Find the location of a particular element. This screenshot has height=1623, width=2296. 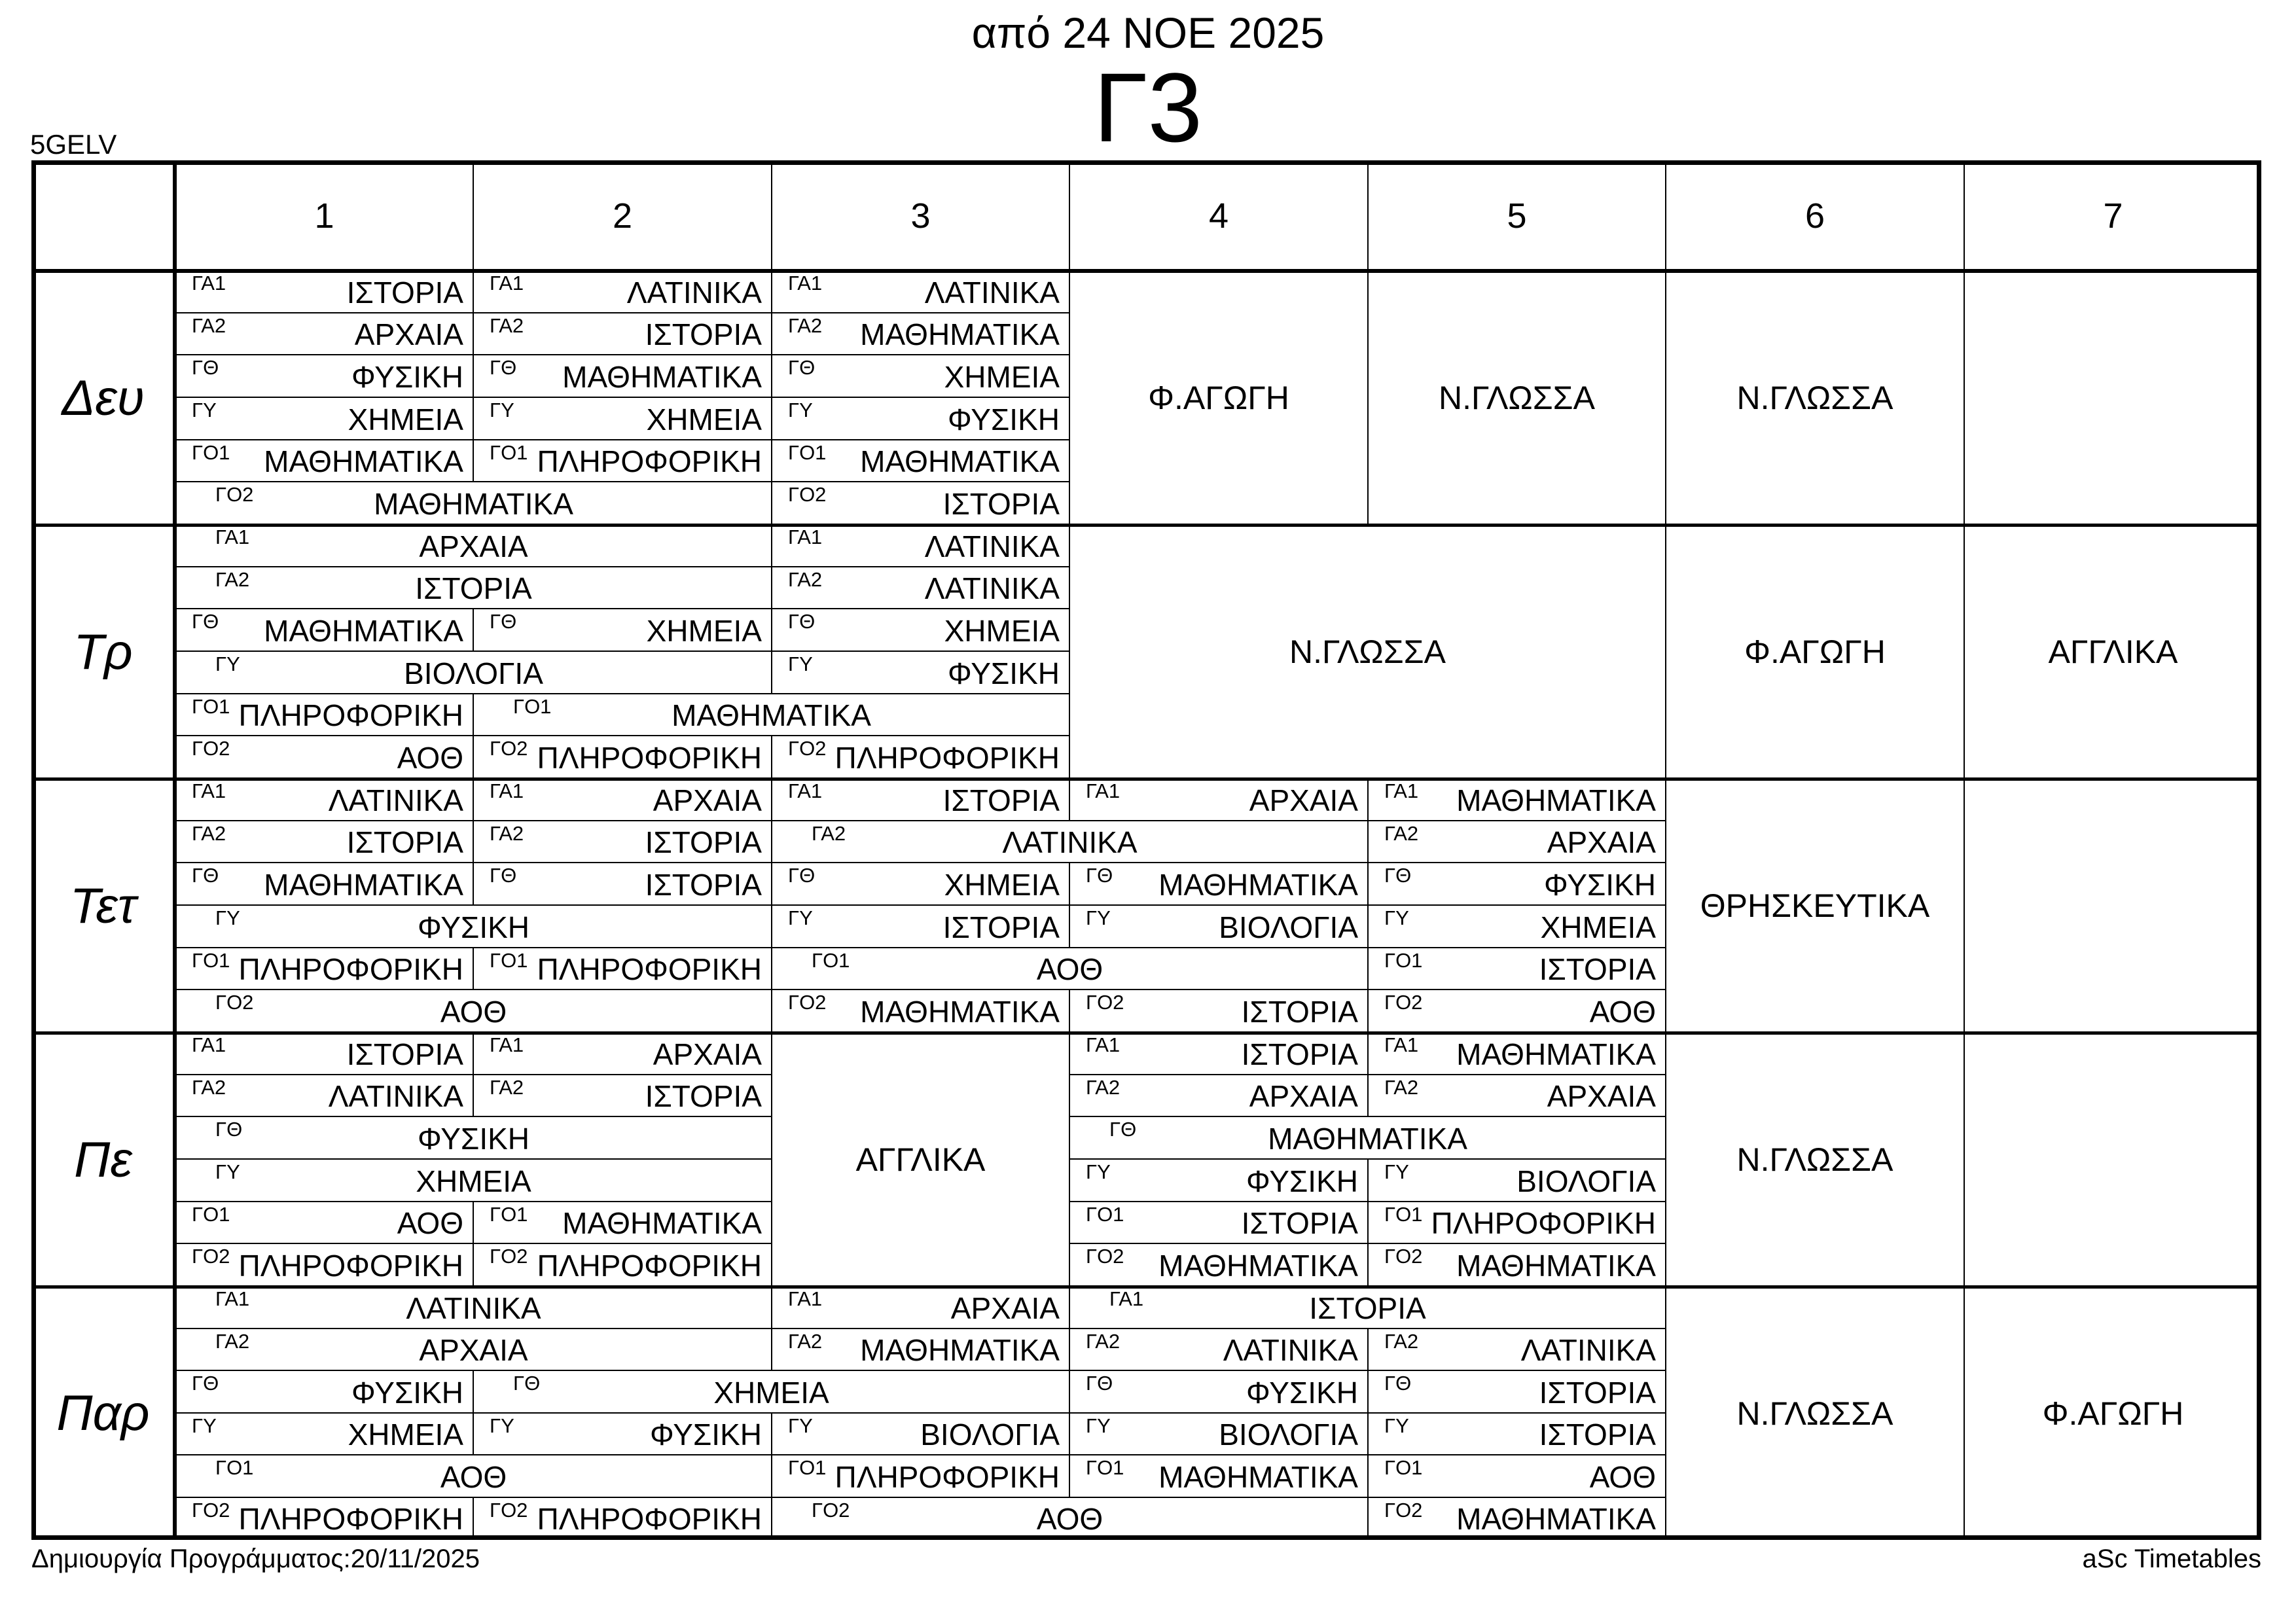

row-divider is located at coordinates (1146, 779).